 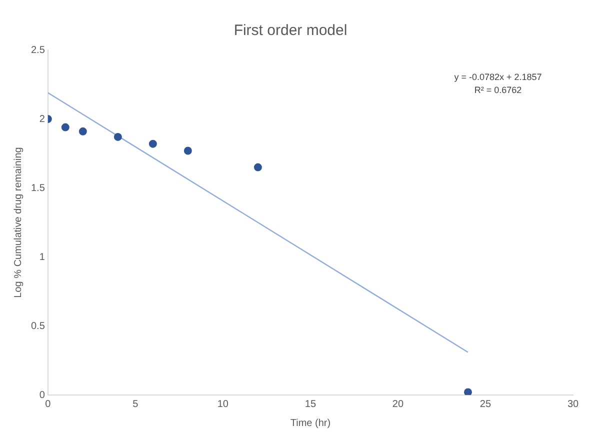 What do you see at coordinates (18, 222) in the screenshot?
I see `y-axis-title: Log % Cumulative drug remaining` at bounding box center [18, 222].